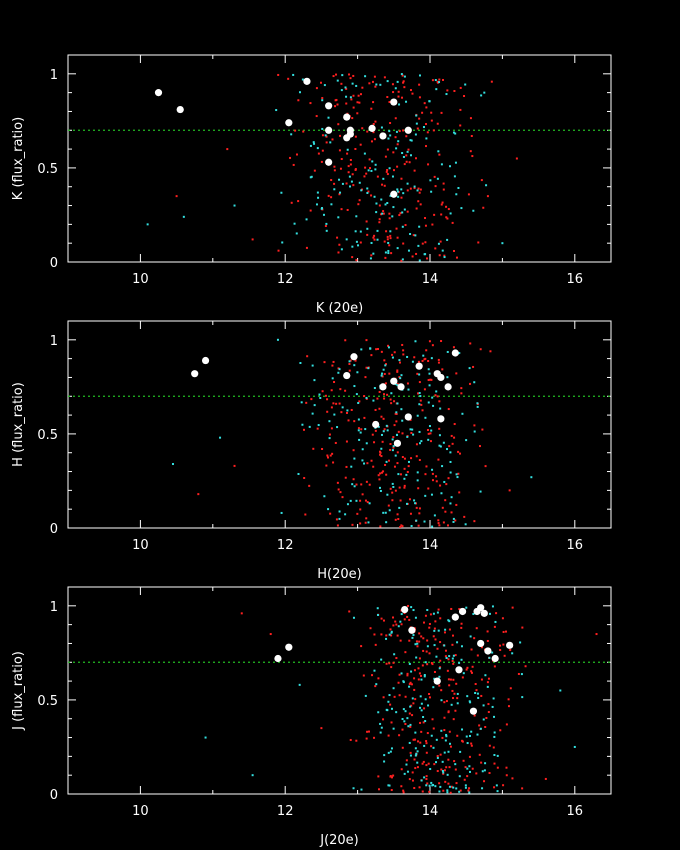 The height and width of the screenshot is (850, 680). What do you see at coordinates (18, 424) in the screenshot?
I see `y-axis-label: H (flux_ratio)` at bounding box center [18, 424].